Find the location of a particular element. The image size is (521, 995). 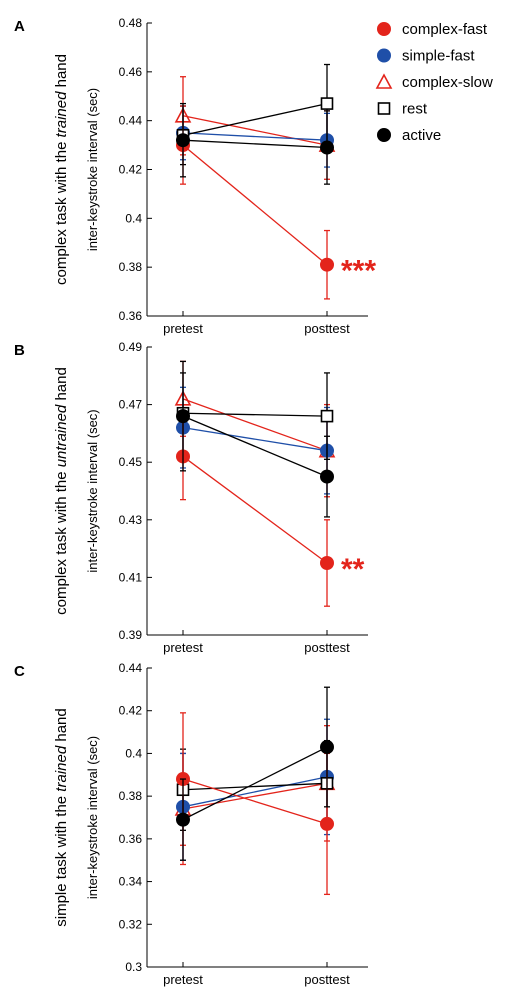

y-tick-label: 0.44 is located at coordinates (131, 121).